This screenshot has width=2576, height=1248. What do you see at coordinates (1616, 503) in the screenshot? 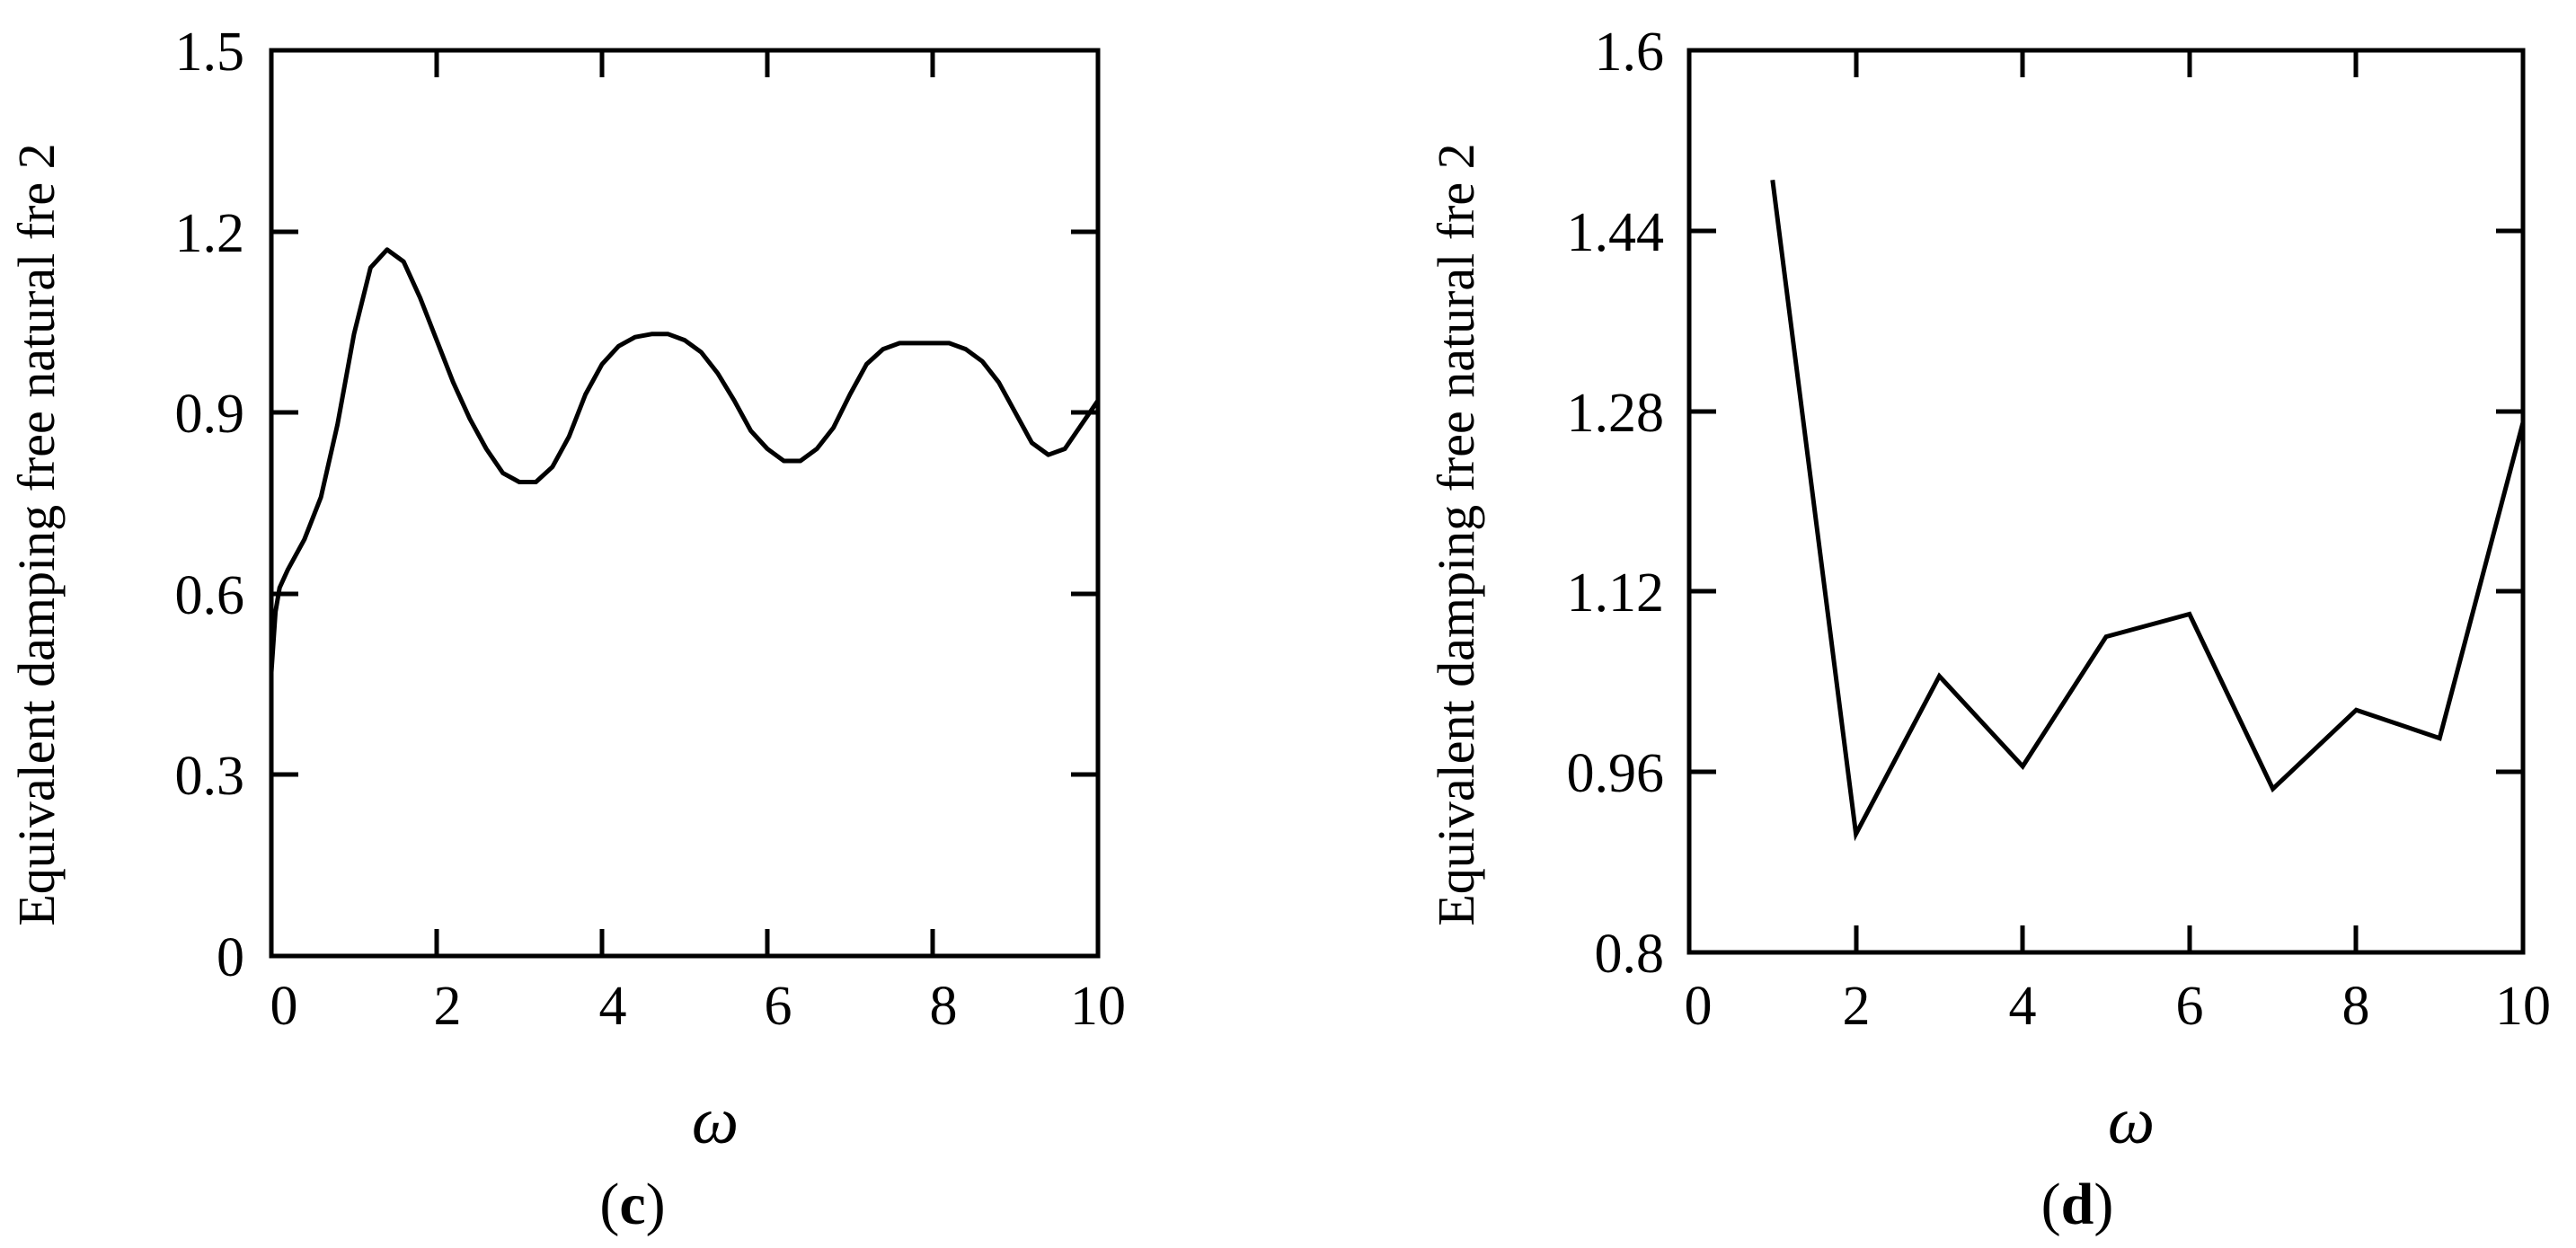
I see `y-tick-labels-d: 0.8 0.96 1.12 1.28 1.44 1.6` at bounding box center [1616, 503].